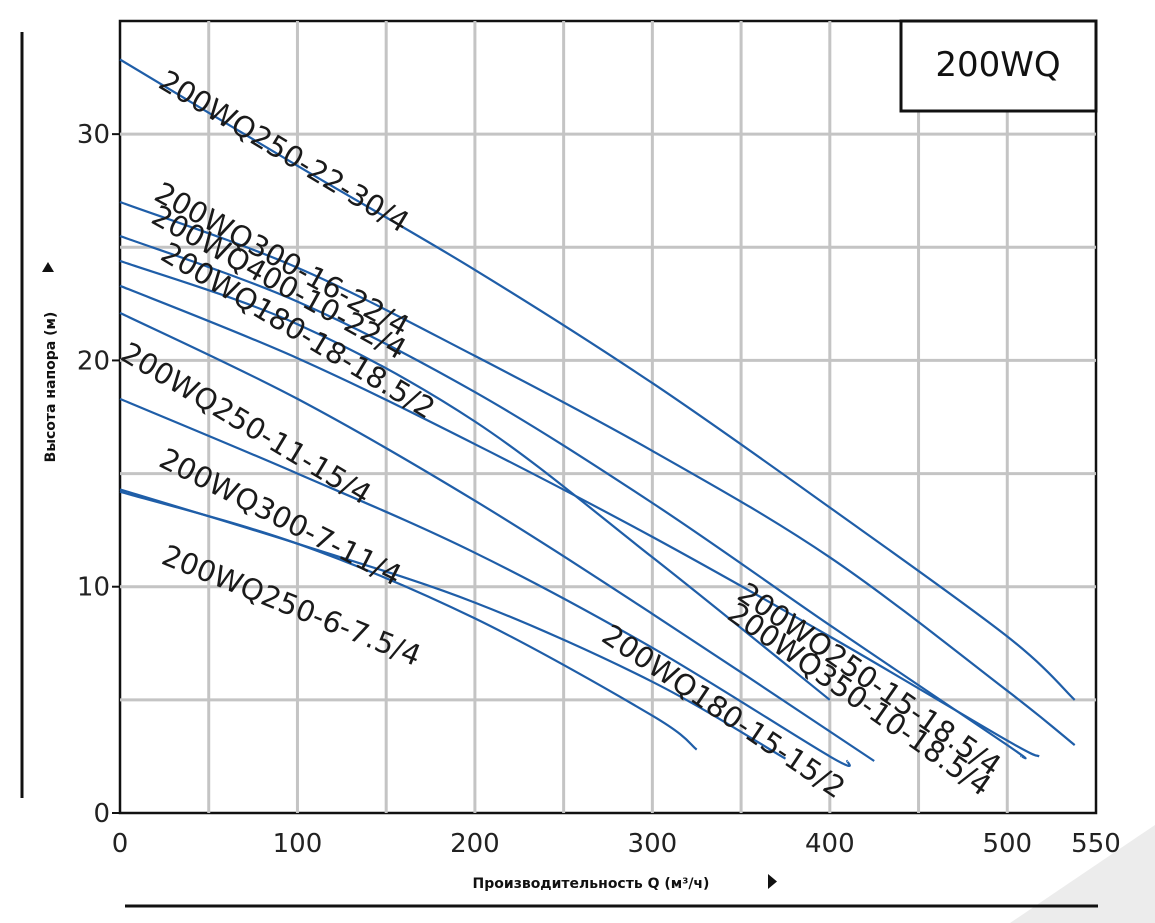 This screenshot has width=1155, height=923. What do you see at coordinates (1007, 844) in the screenshot?
I see `x-tick-label: 500` at bounding box center [1007, 844].